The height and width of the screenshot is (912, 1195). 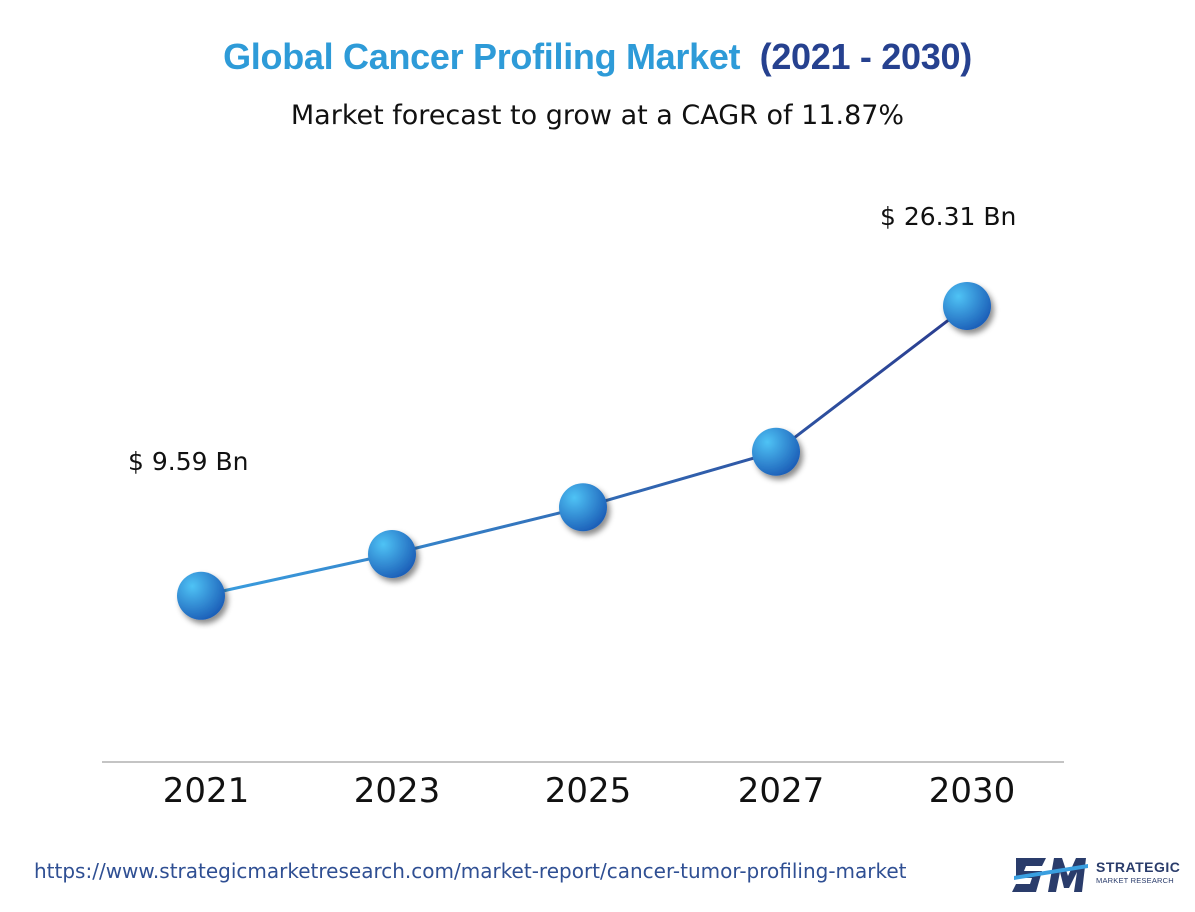 I want to click on chart-title-main: Global Cancer Profiling Market, so click(x=482, y=56).